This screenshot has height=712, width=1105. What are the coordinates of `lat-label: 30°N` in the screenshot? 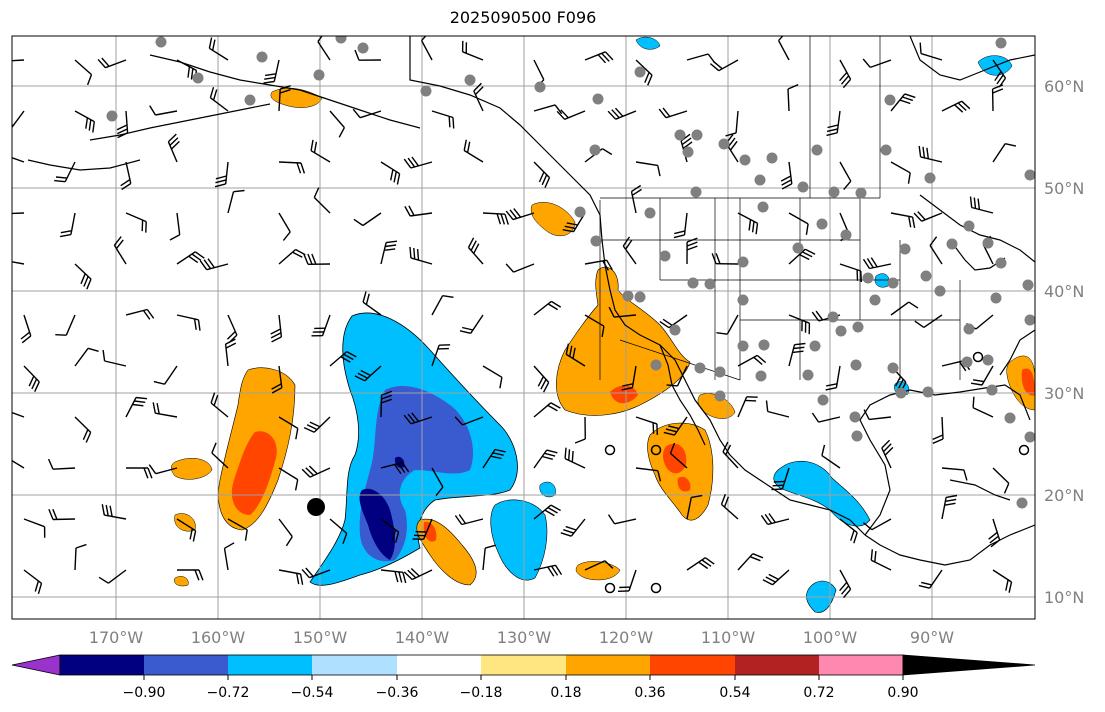 It's located at (1064, 393).